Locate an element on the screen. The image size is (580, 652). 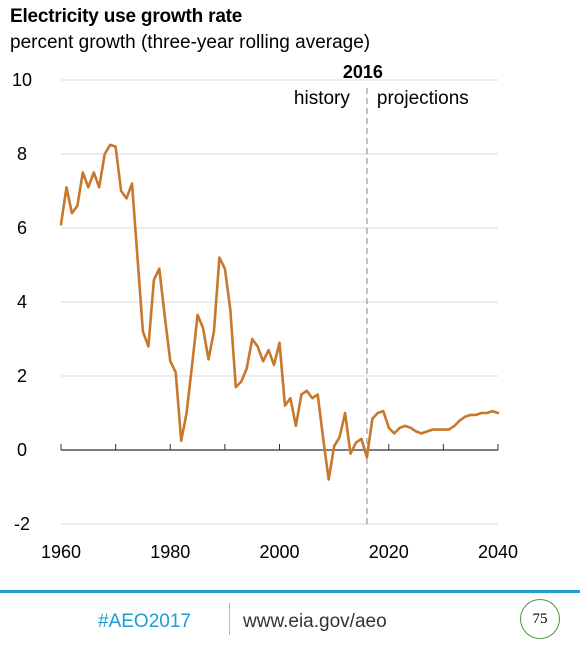
page-number-badge: 75 is located at coordinates (540, 619).